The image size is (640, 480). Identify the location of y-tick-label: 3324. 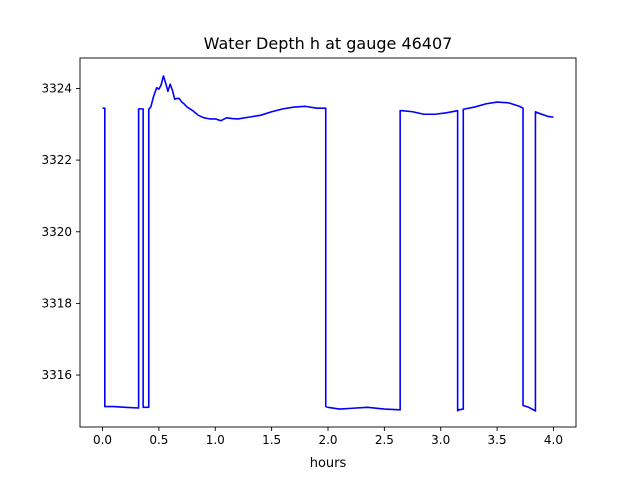
(56, 88).